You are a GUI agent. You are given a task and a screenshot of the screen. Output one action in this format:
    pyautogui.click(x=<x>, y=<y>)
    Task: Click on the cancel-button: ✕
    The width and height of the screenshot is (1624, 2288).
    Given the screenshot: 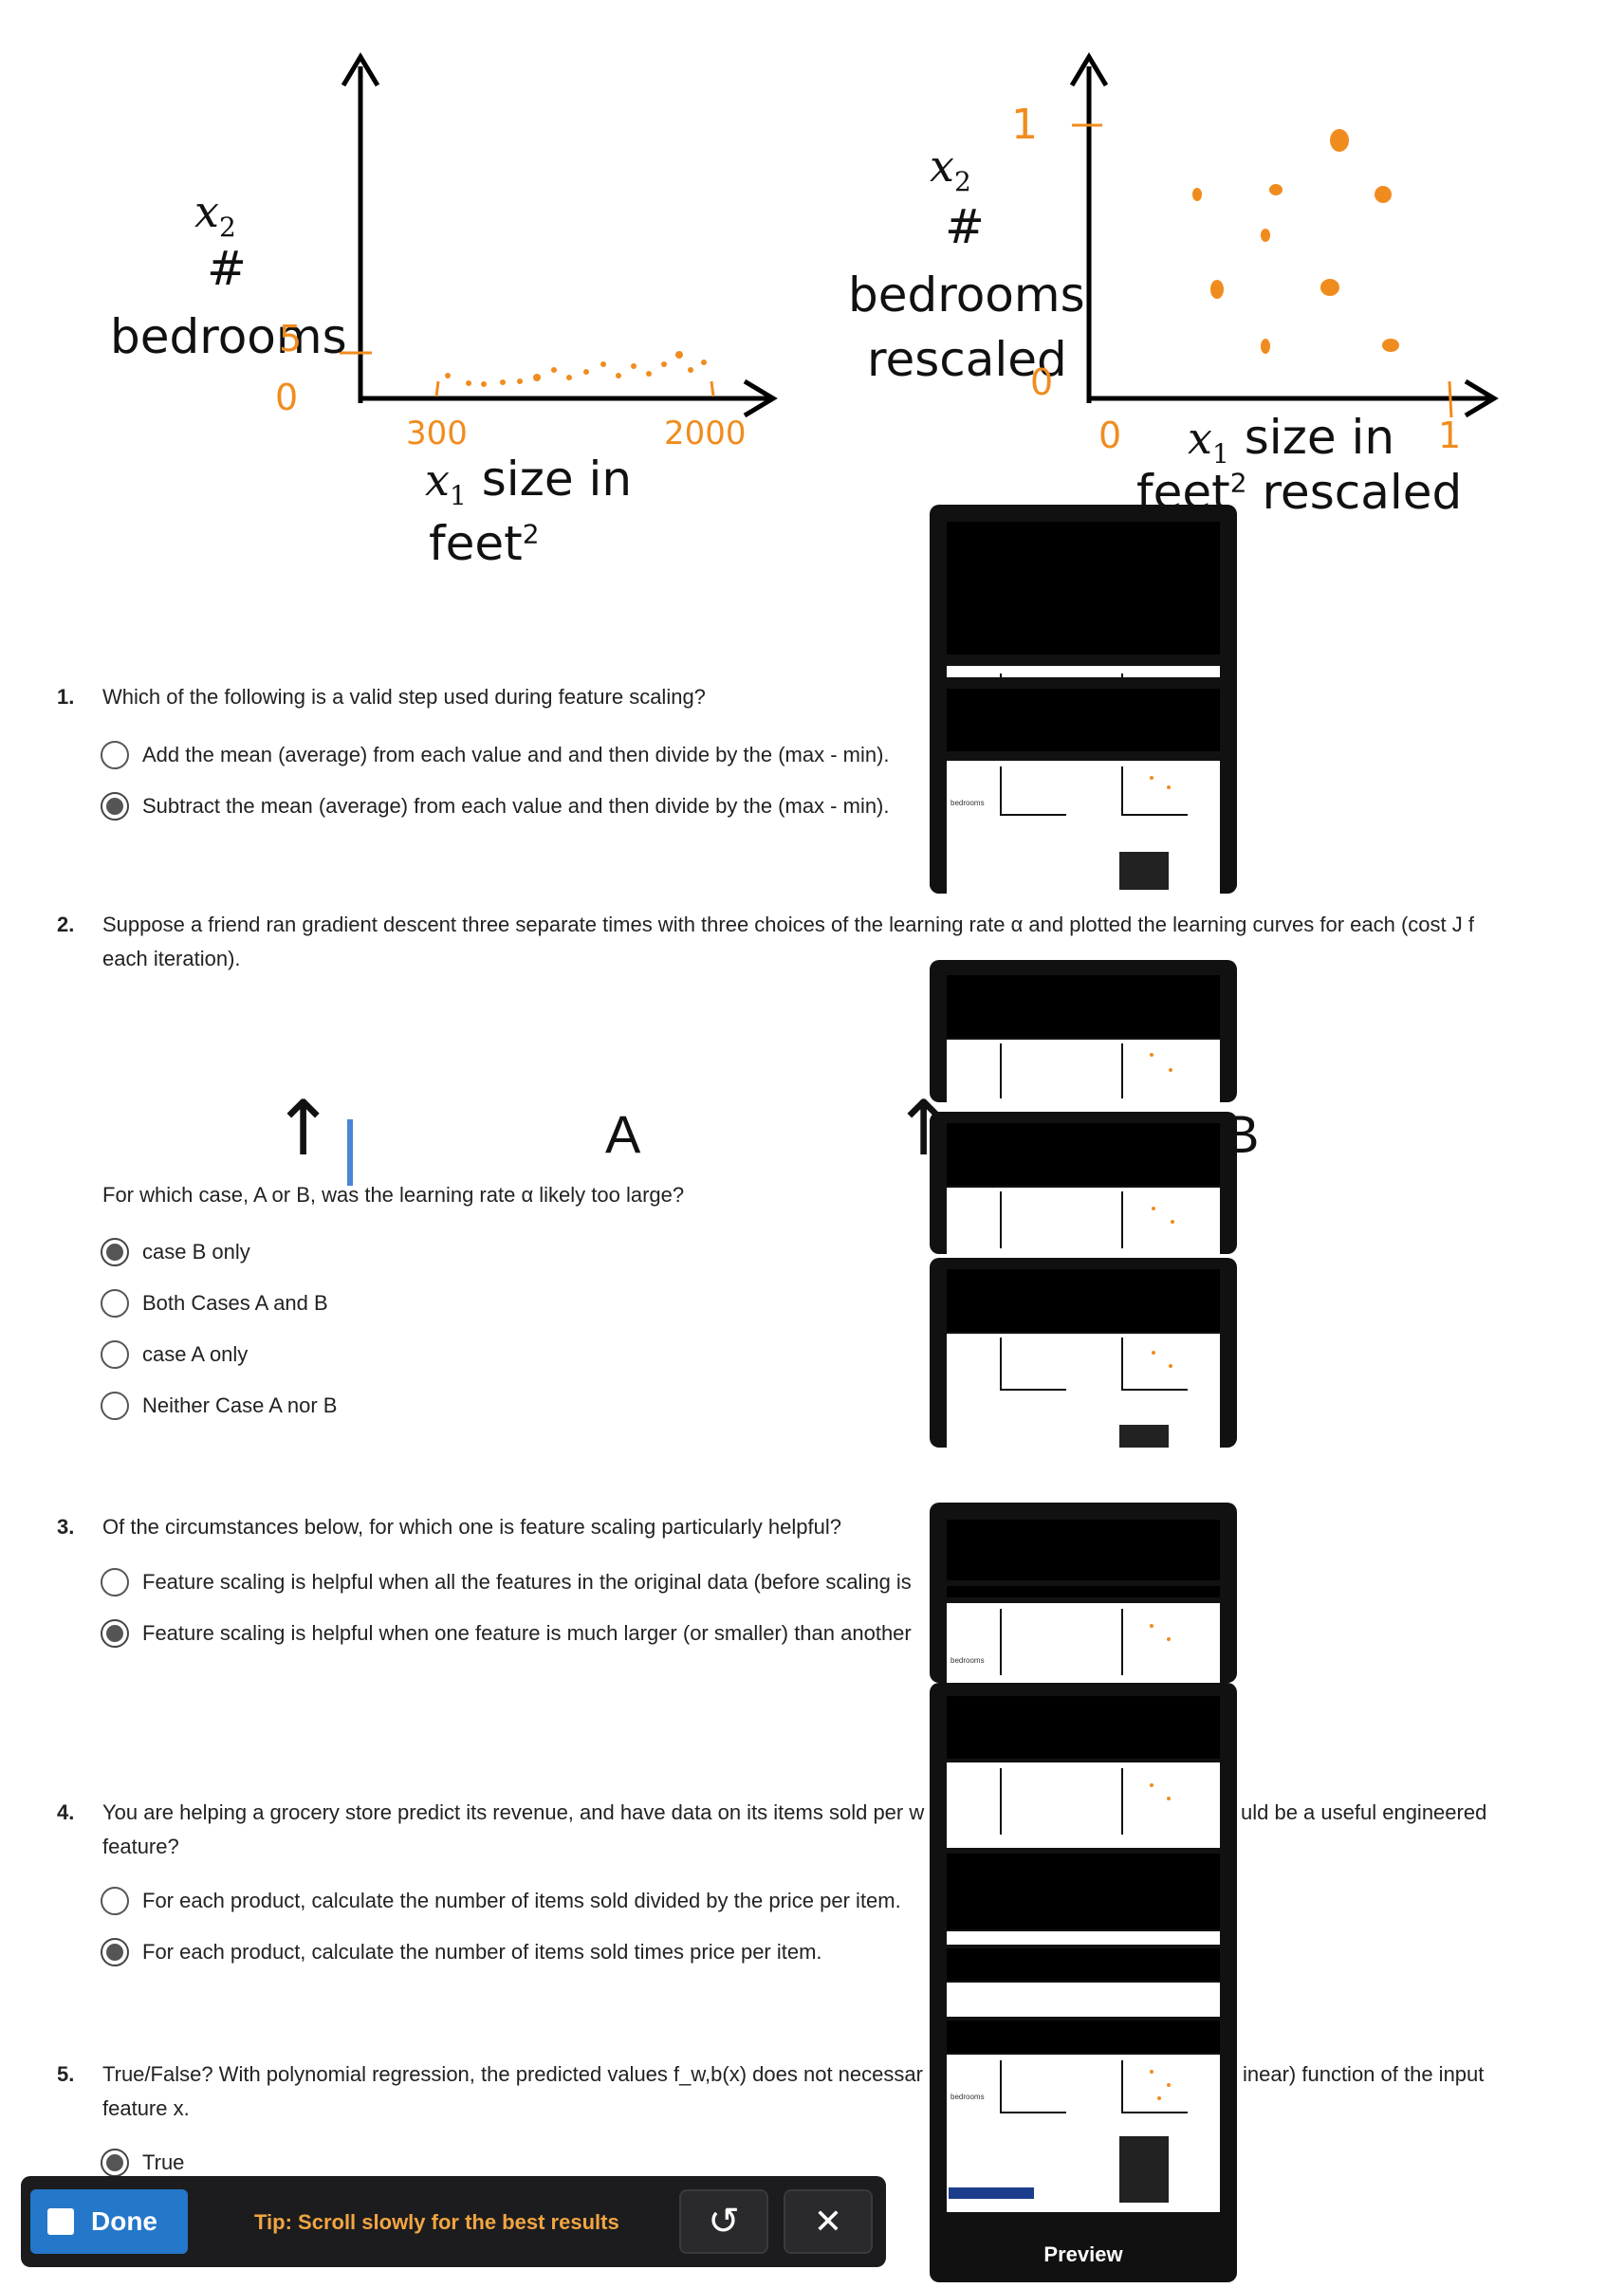 What is the action you would take?
    pyautogui.click(x=828, y=2221)
    